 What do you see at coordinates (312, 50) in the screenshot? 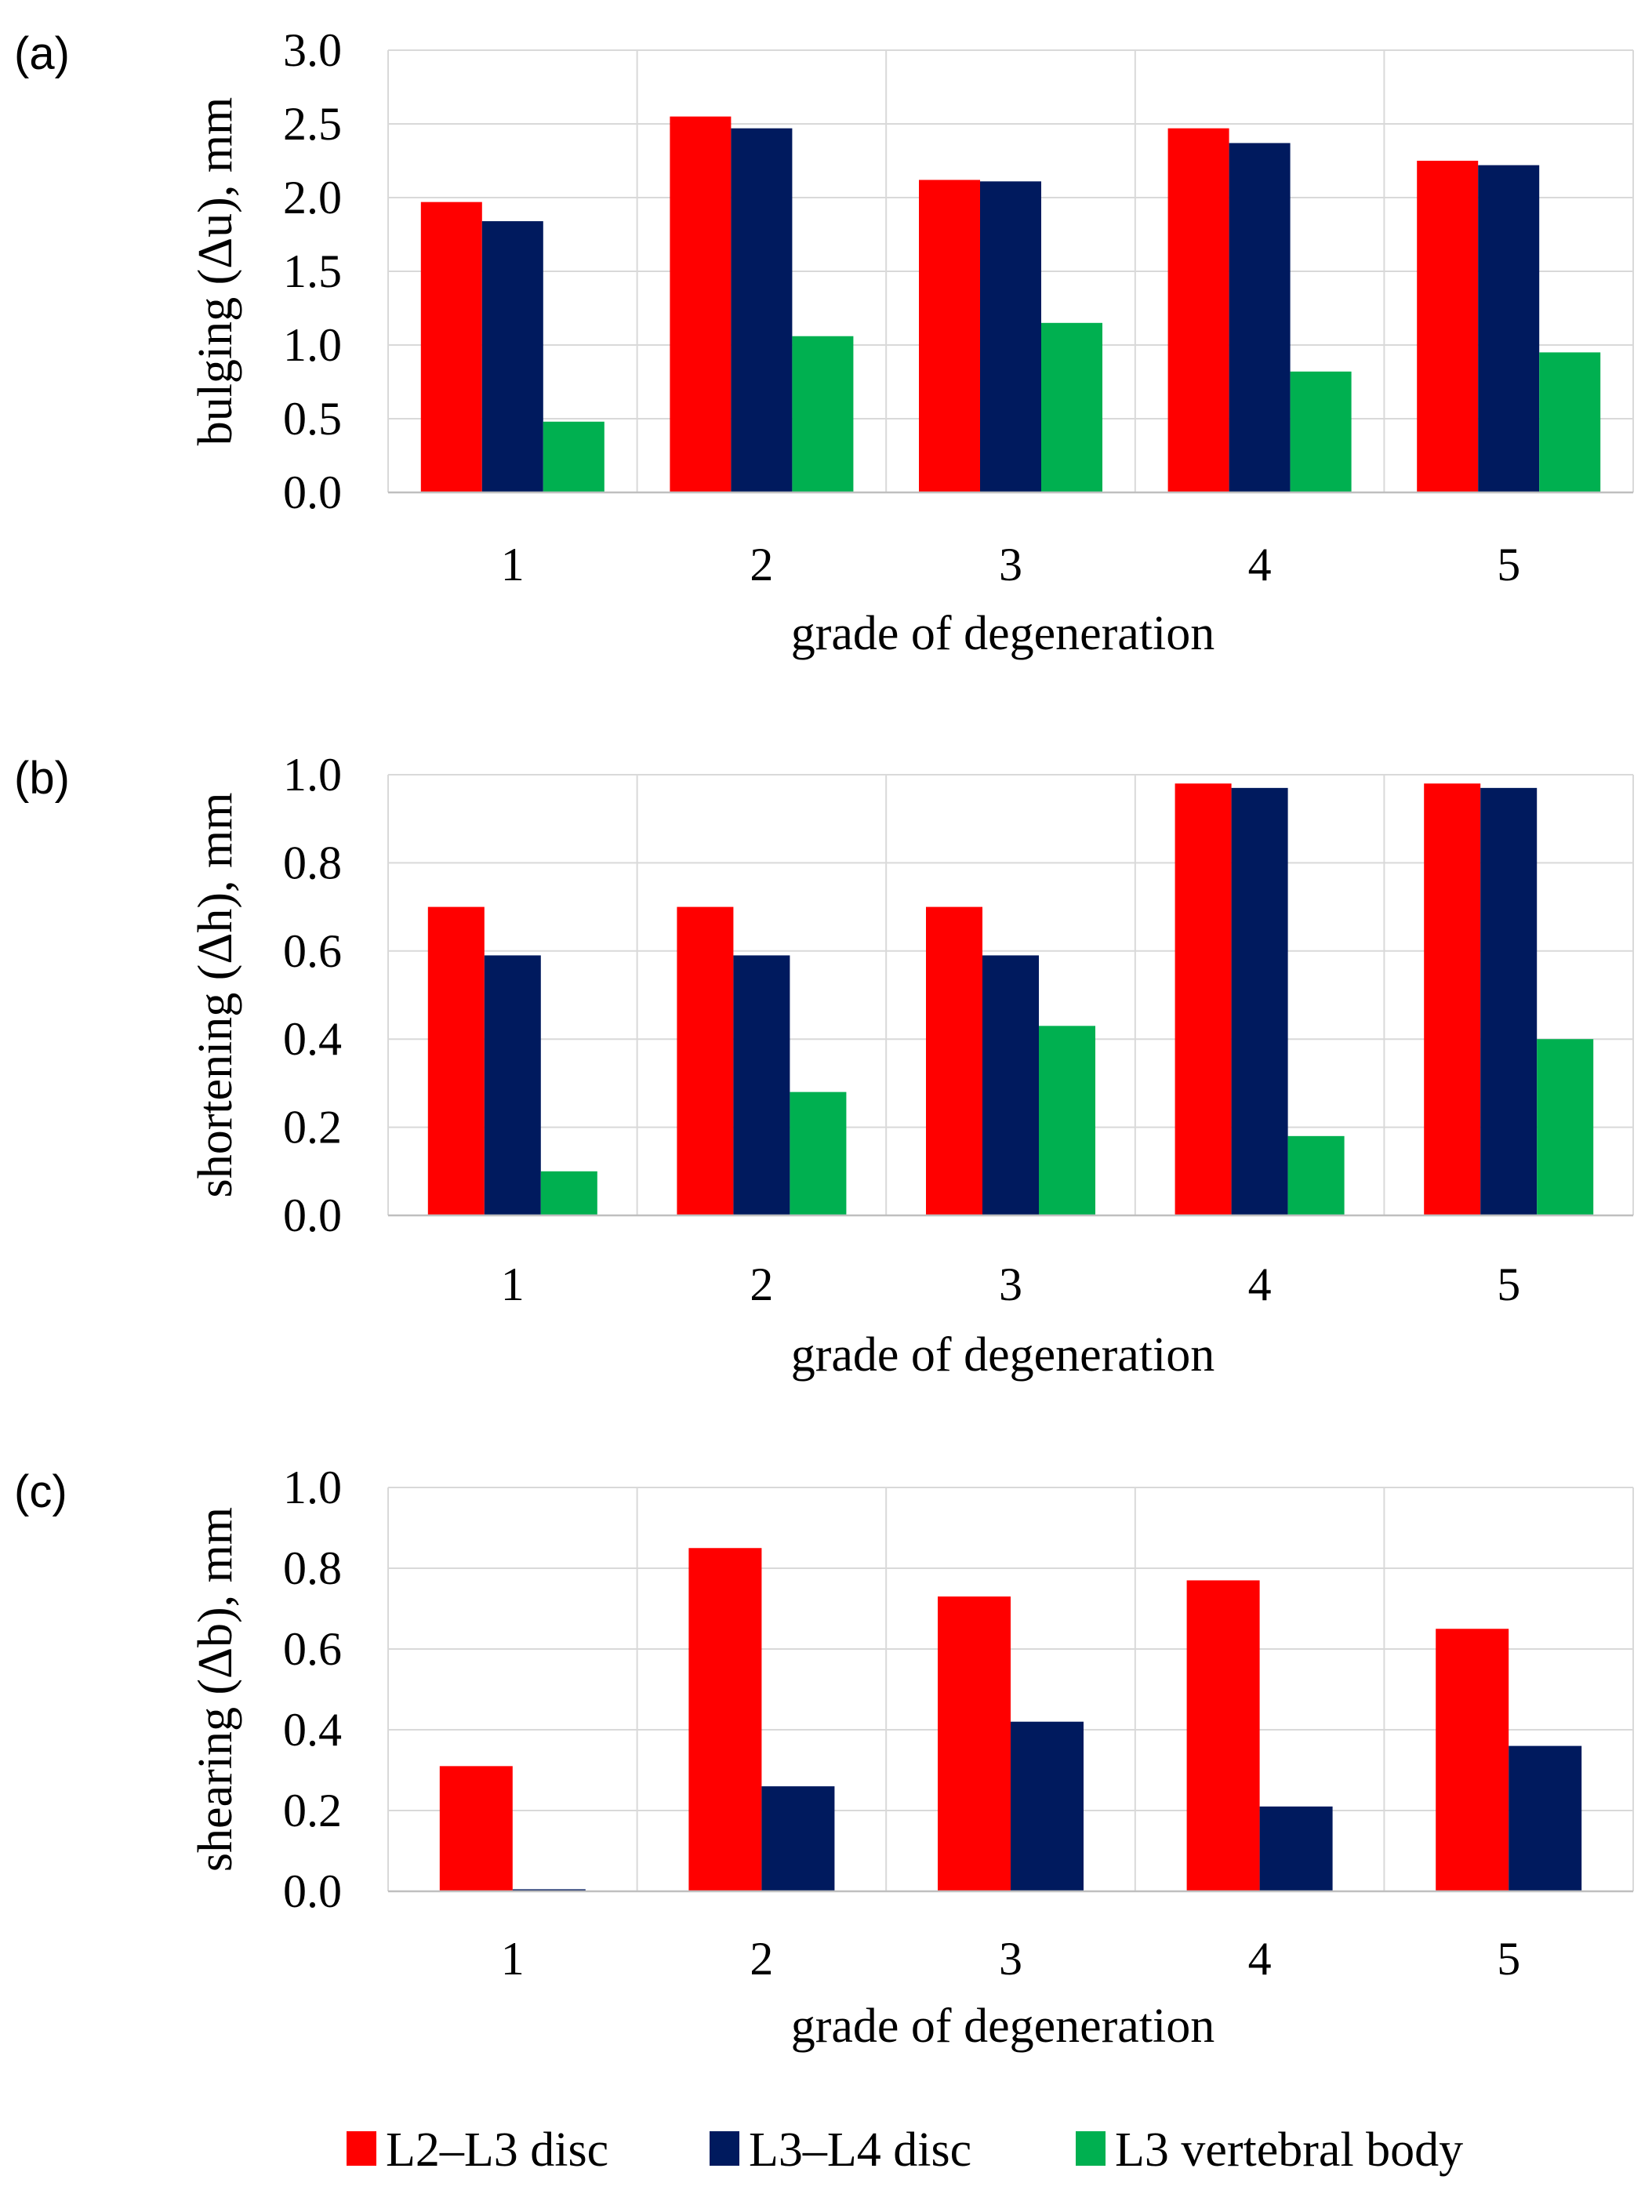
I see `y-tick-label: 3.0` at bounding box center [312, 50].